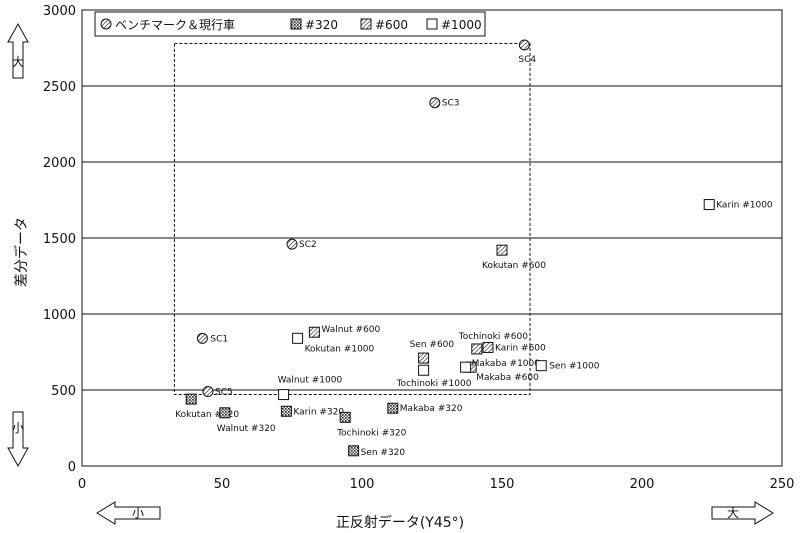 The width and height of the screenshot is (800, 533). Describe the element at coordinates (219, 339) in the screenshot. I see `point-label: SC1` at that location.